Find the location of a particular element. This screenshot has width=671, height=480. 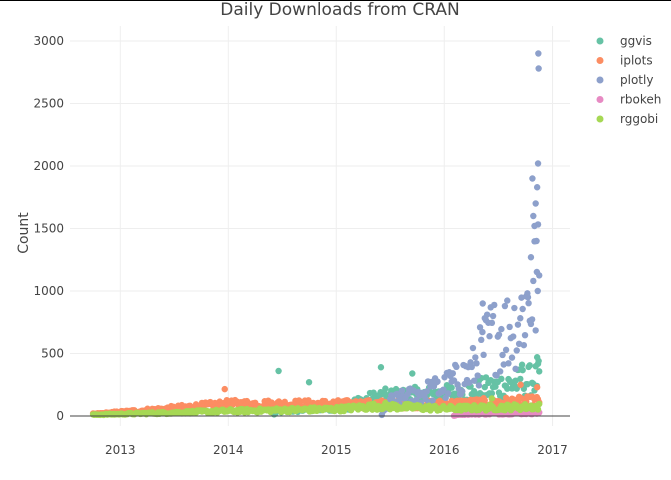

legend-item-rggobi: rggobi is located at coordinates (627, 119).